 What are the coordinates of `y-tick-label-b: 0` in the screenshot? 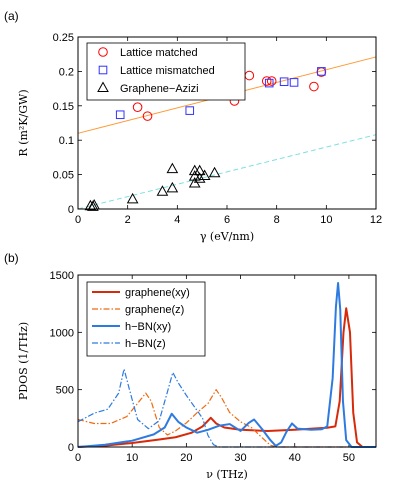 It's located at (71, 448).